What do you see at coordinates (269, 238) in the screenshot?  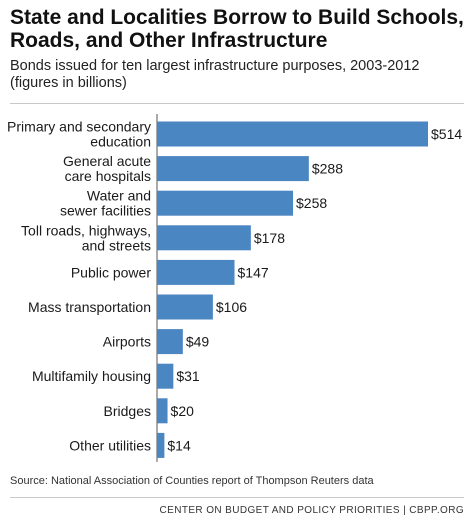 I see `bar-value-label: $178` at bounding box center [269, 238].